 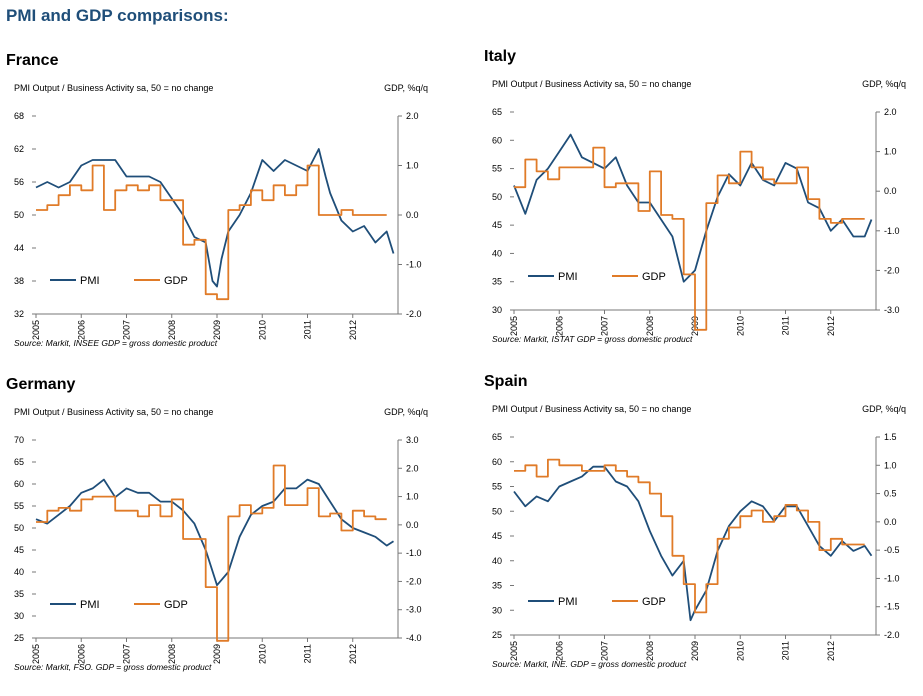 What do you see at coordinates (32, 60) in the screenshot?
I see `country-title: France` at bounding box center [32, 60].